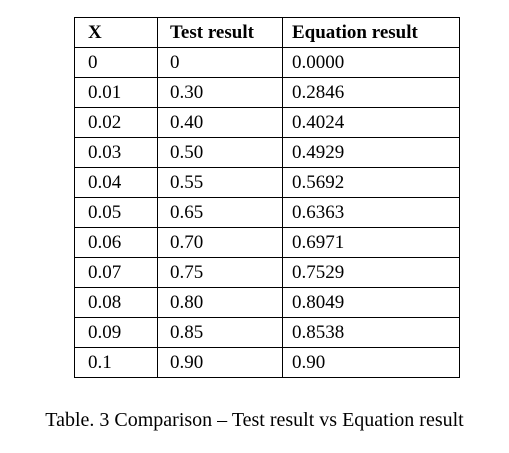 The width and height of the screenshot is (509, 453). I want to click on cell-test-result: 0.90, so click(220, 362).